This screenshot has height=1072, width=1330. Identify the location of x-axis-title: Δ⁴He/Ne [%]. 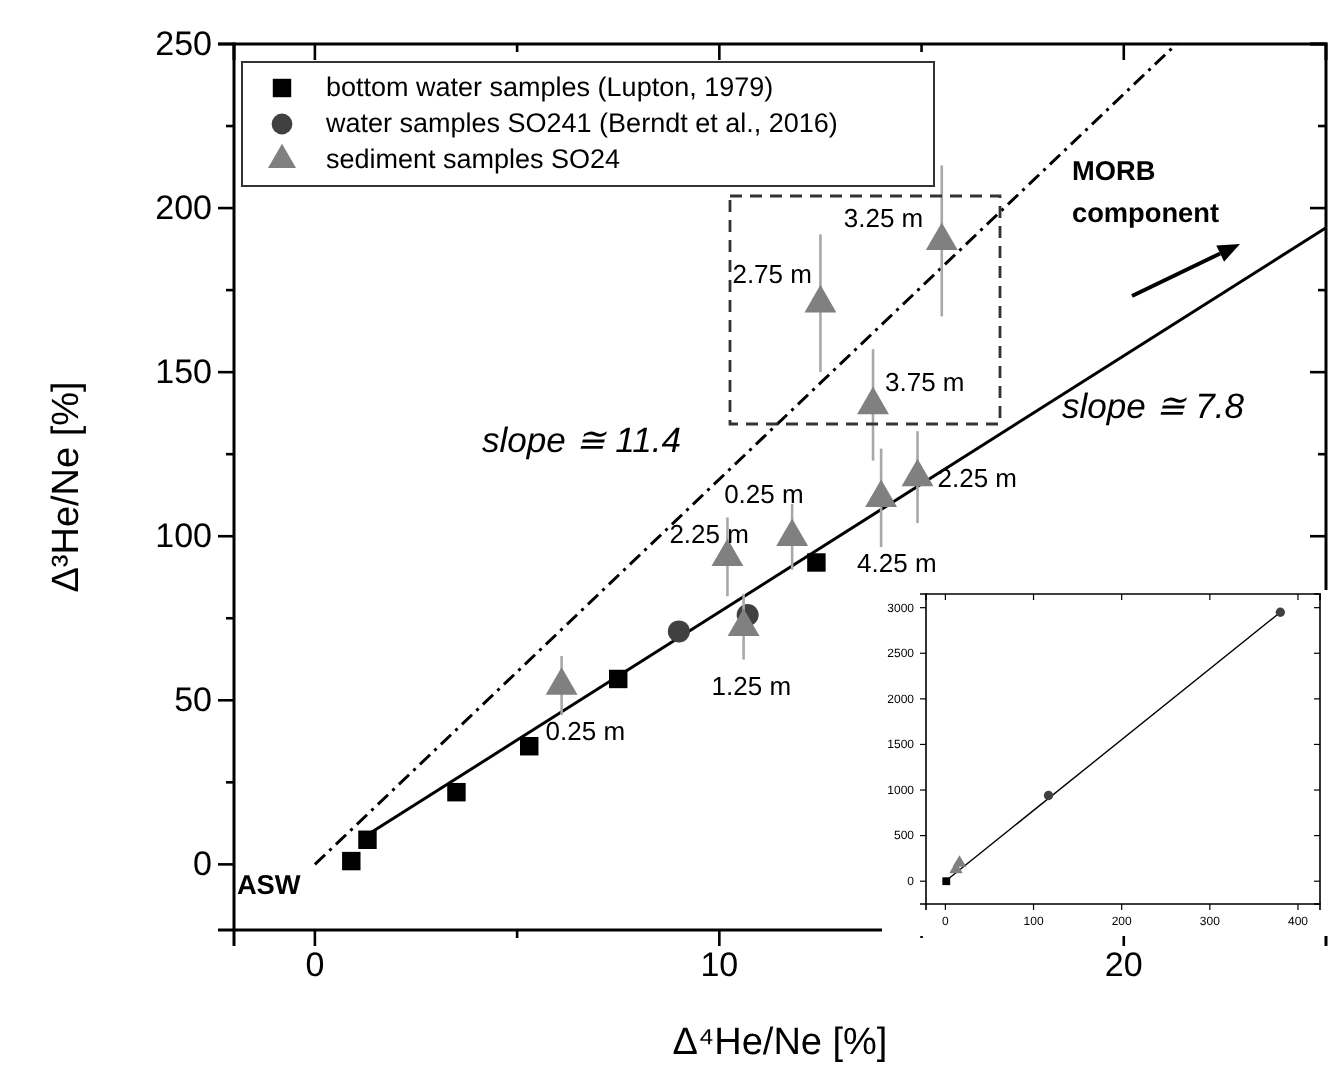
(780, 1043).